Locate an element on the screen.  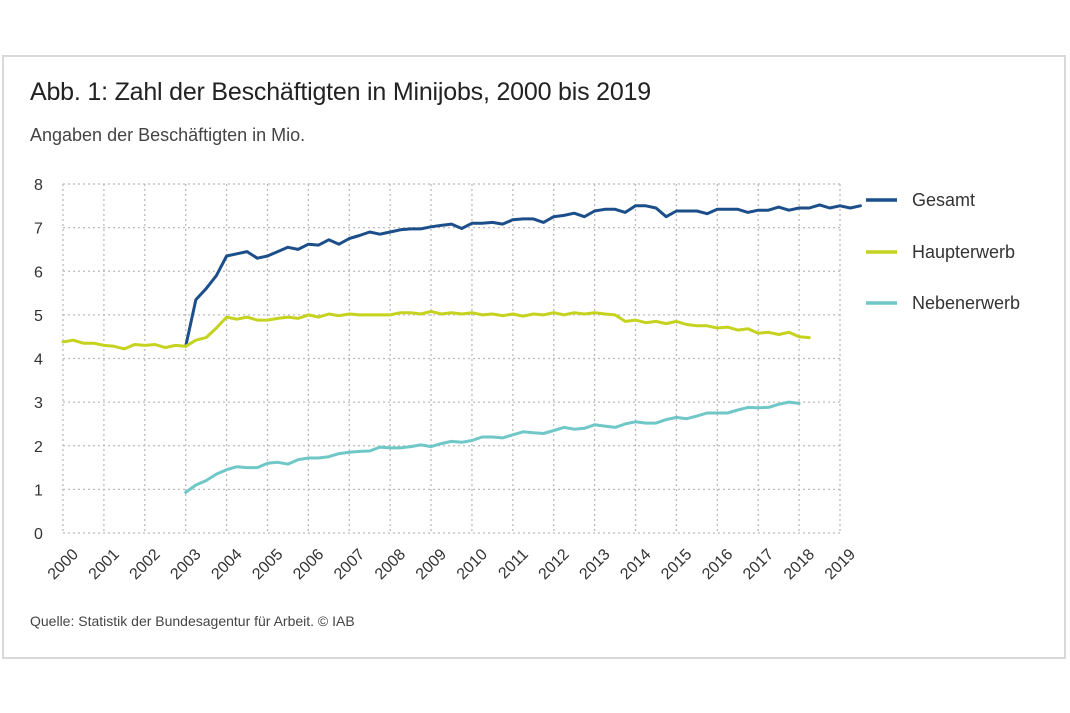
x-tick-label: 2005 is located at coordinates (267, 564).